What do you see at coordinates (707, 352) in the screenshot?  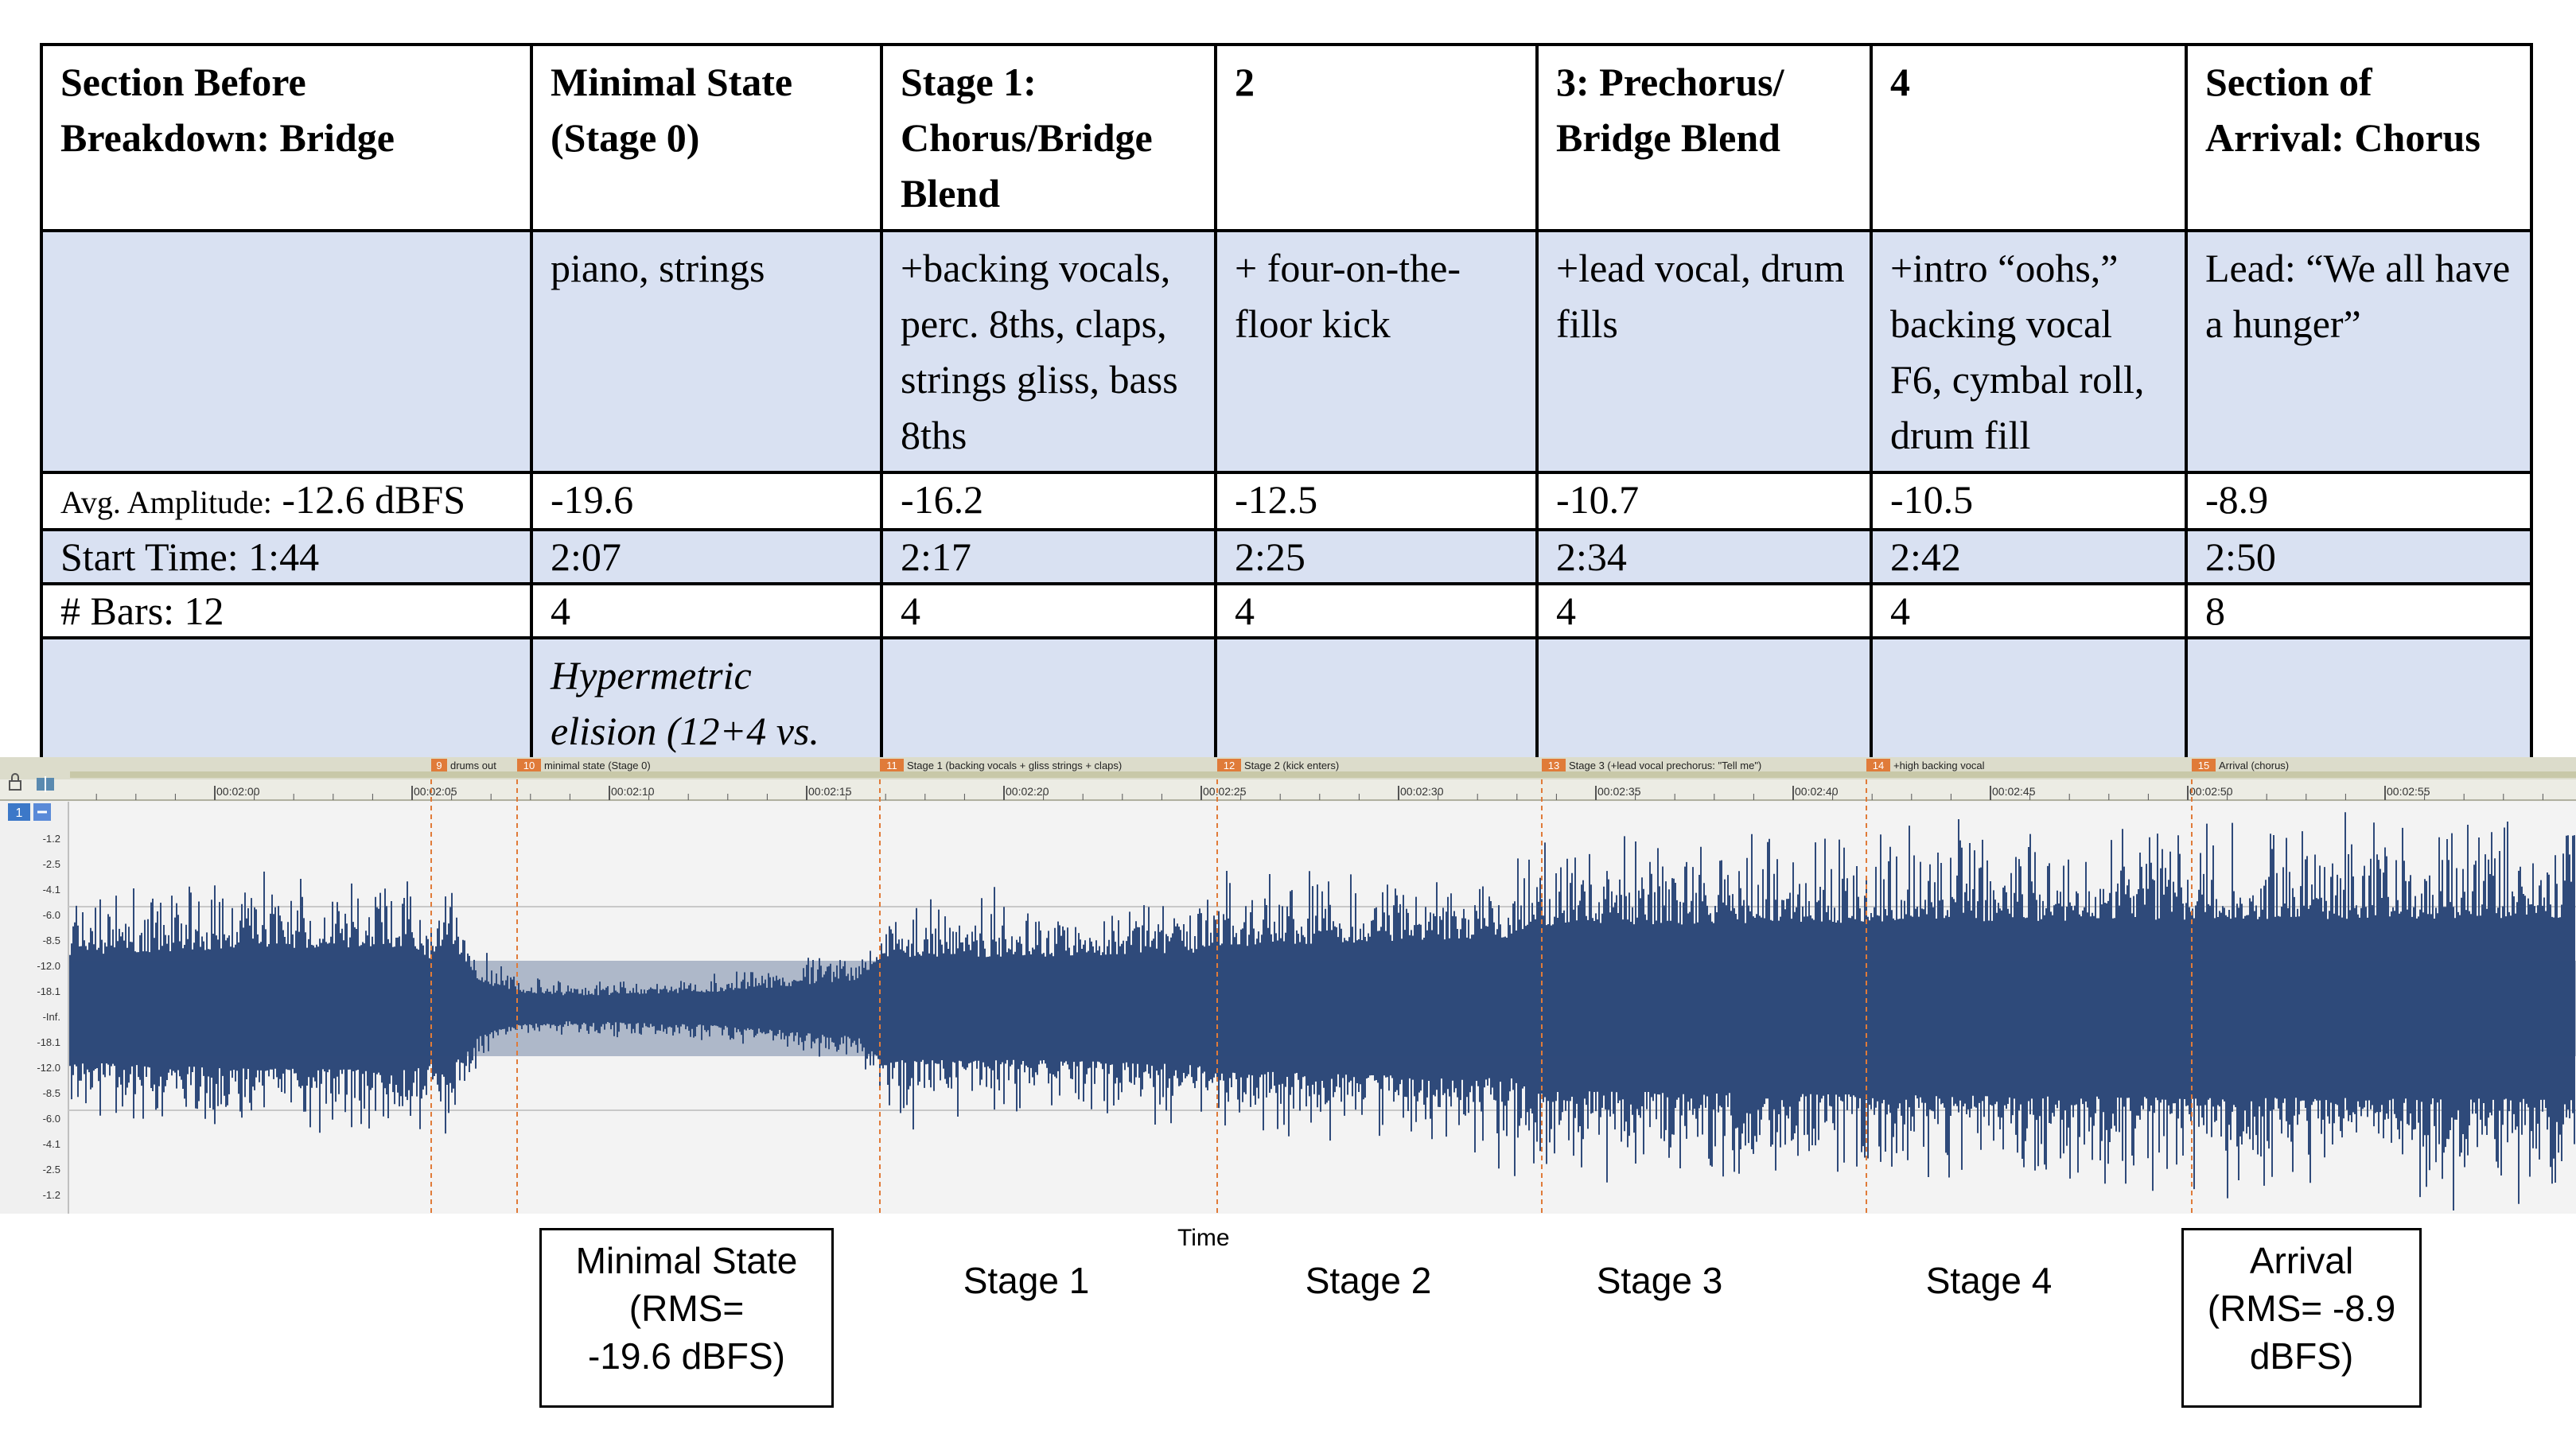 I see `instrumentation-cell: piano, strings` at bounding box center [707, 352].